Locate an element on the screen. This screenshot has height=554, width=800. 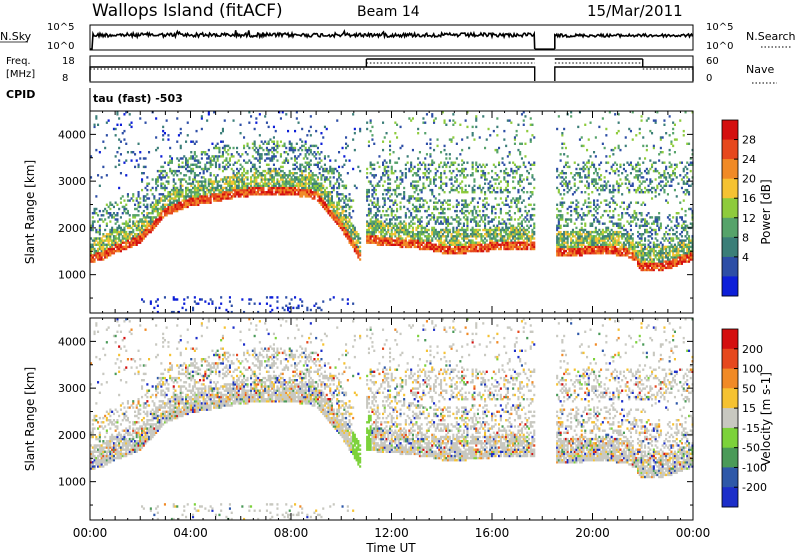
freq-label: Freq. is located at coordinates (18, 61).